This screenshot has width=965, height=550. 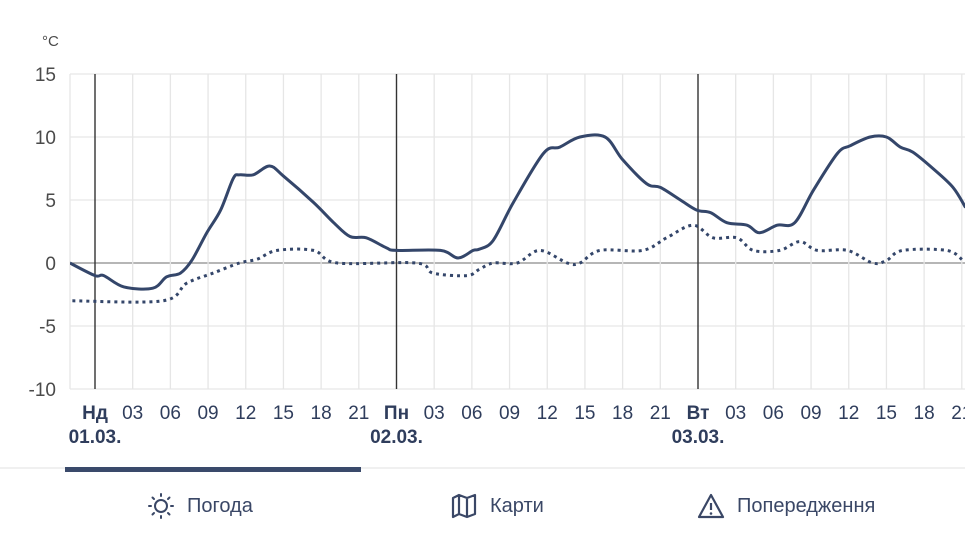 I want to click on y-tick-label: -5, so click(x=47, y=327).